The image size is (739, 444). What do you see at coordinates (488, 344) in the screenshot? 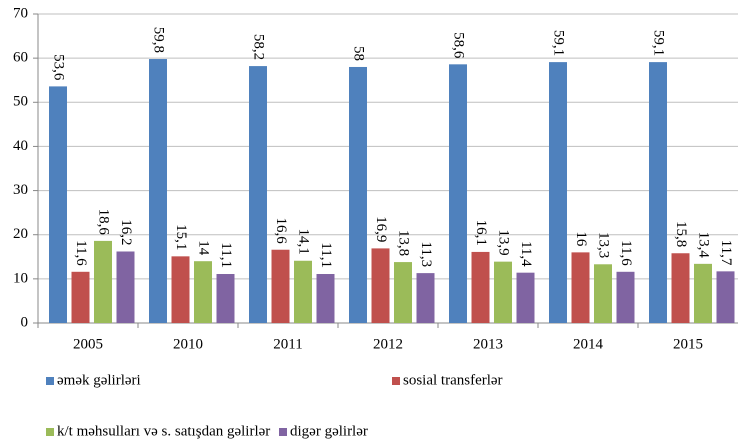
I see `x-tick-label: 2013` at bounding box center [488, 344].